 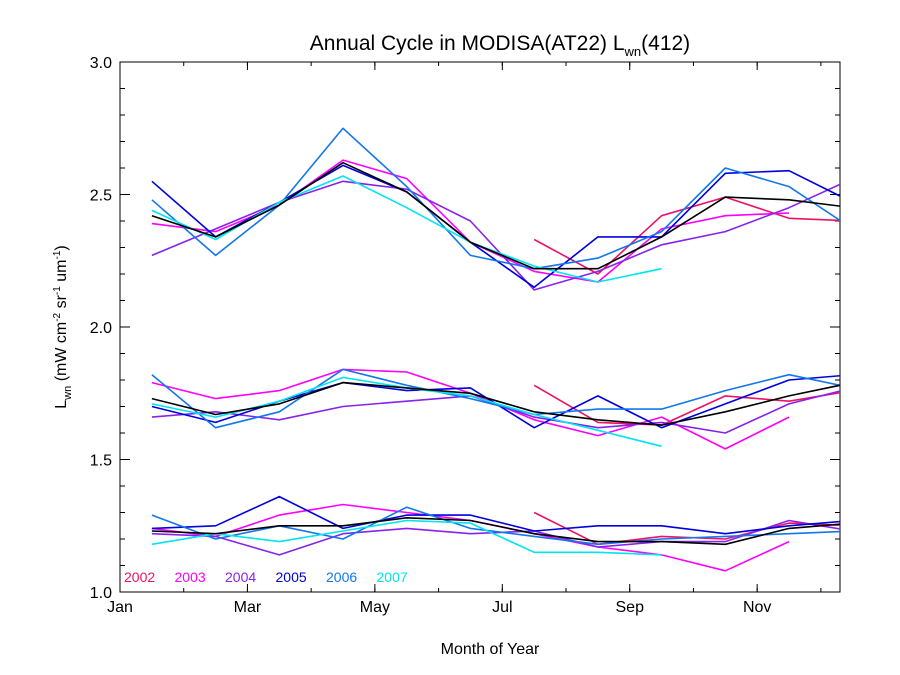 What do you see at coordinates (341, 577) in the screenshot?
I see `legend-item-2006: 2006` at bounding box center [341, 577].